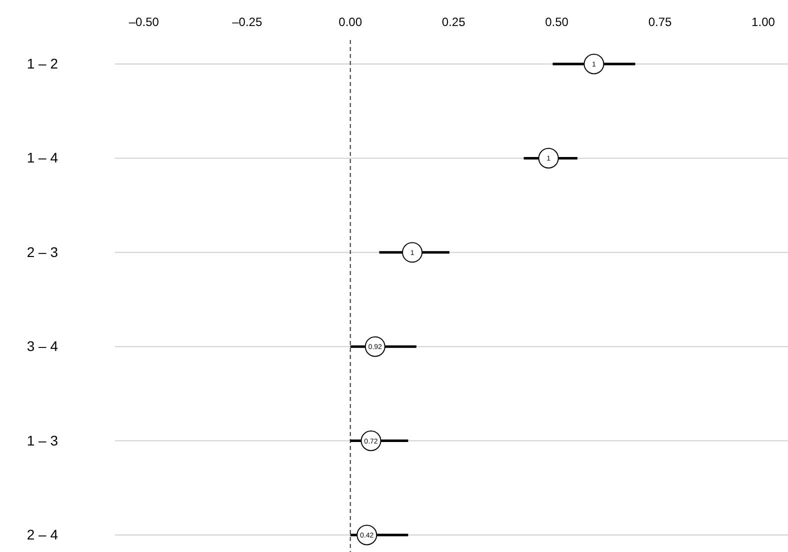 This screenshot has width=788, height=552. Describe the element at coordinates (350, 22) in the screenshot. I see `x-tick-label: 0.00` at that location.